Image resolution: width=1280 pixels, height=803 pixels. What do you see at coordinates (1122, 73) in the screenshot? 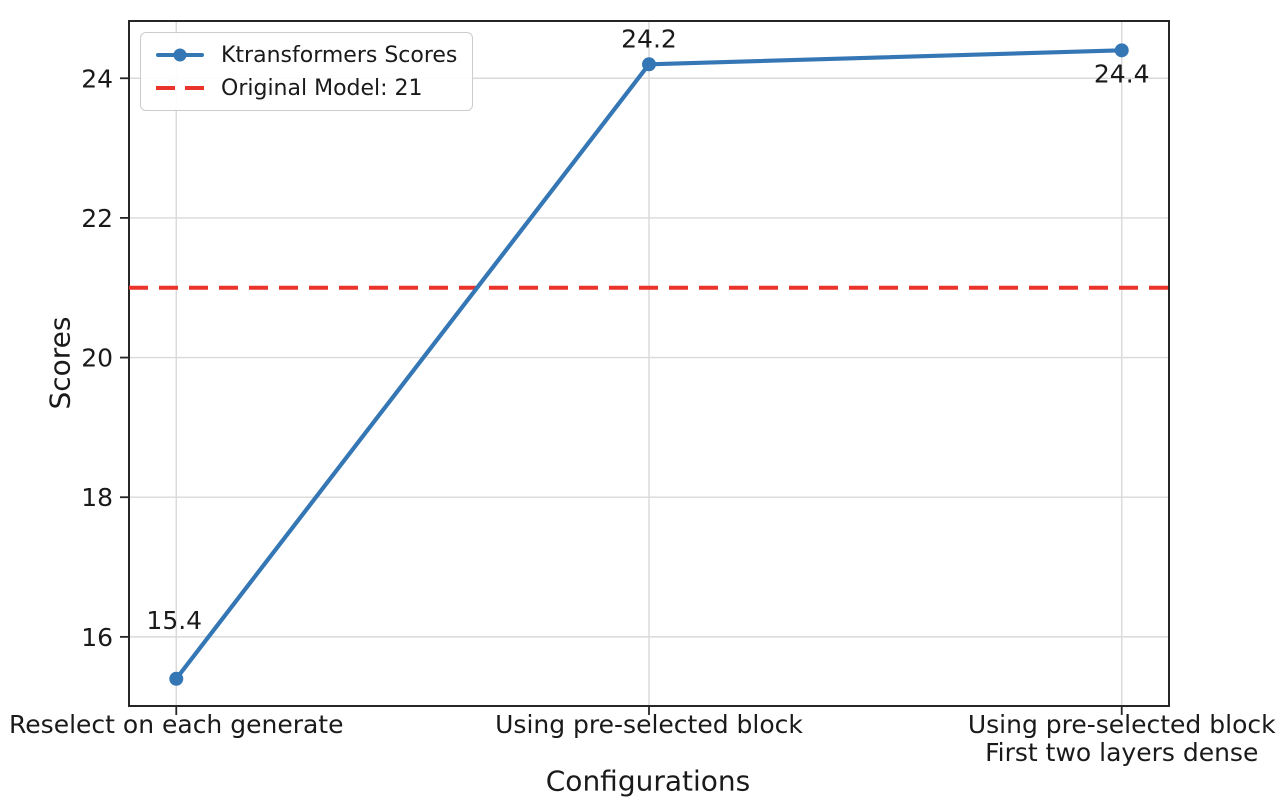
I see `point-label: 24.4` at bounding box center [1122, 73].